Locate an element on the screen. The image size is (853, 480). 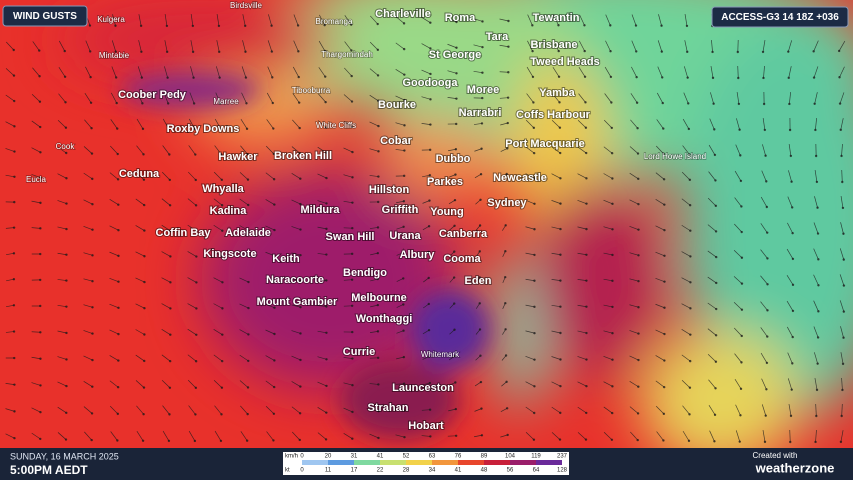
place-label: Port Macquarie is located at coordinates (544, 144).